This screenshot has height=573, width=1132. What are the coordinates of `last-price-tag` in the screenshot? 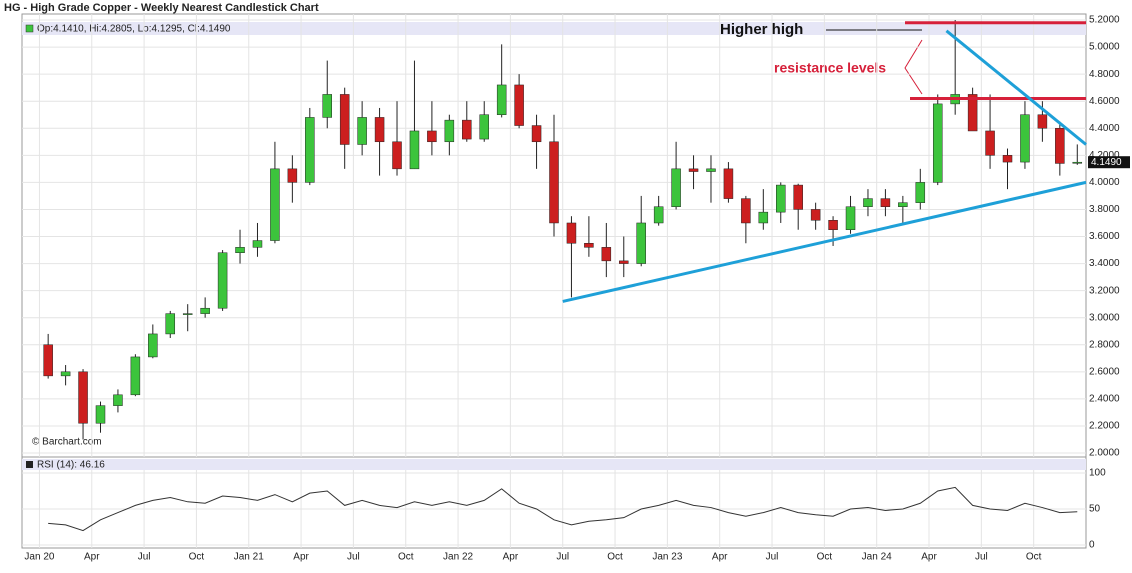 It's located at (1109, 162).